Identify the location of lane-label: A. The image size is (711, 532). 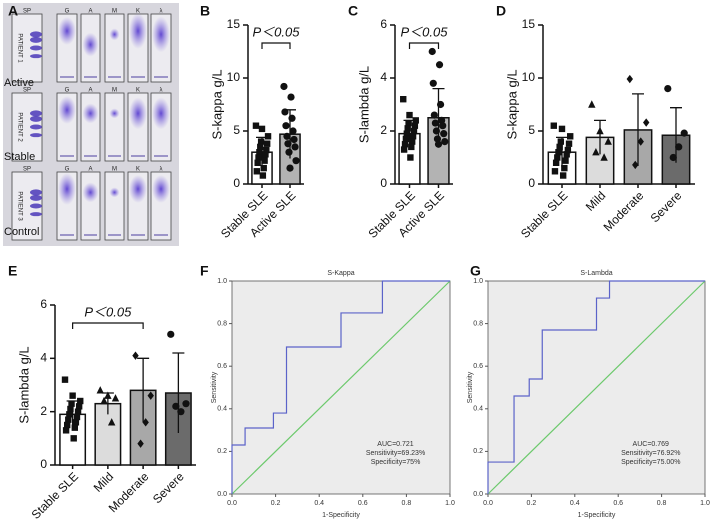
(90, 170).